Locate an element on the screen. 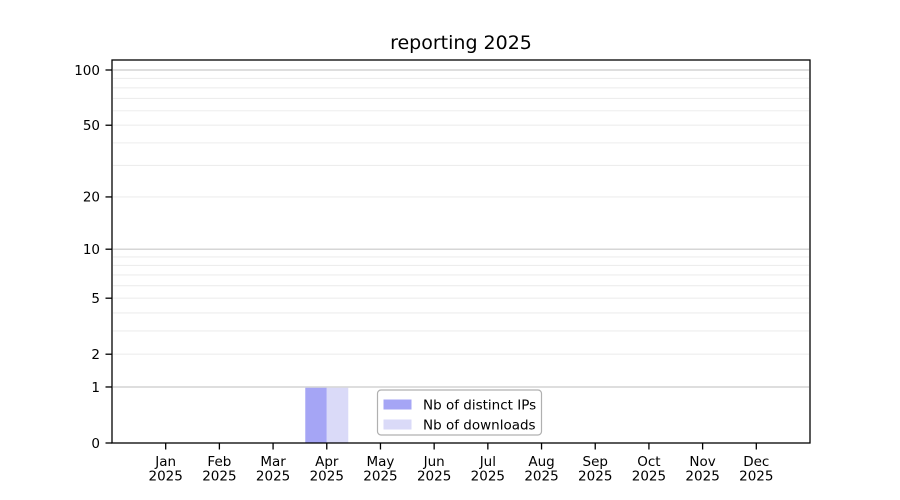 The width and height of the screenshot is (900, 500). y-tick-label: 1 is located at coordinates (95, 388).